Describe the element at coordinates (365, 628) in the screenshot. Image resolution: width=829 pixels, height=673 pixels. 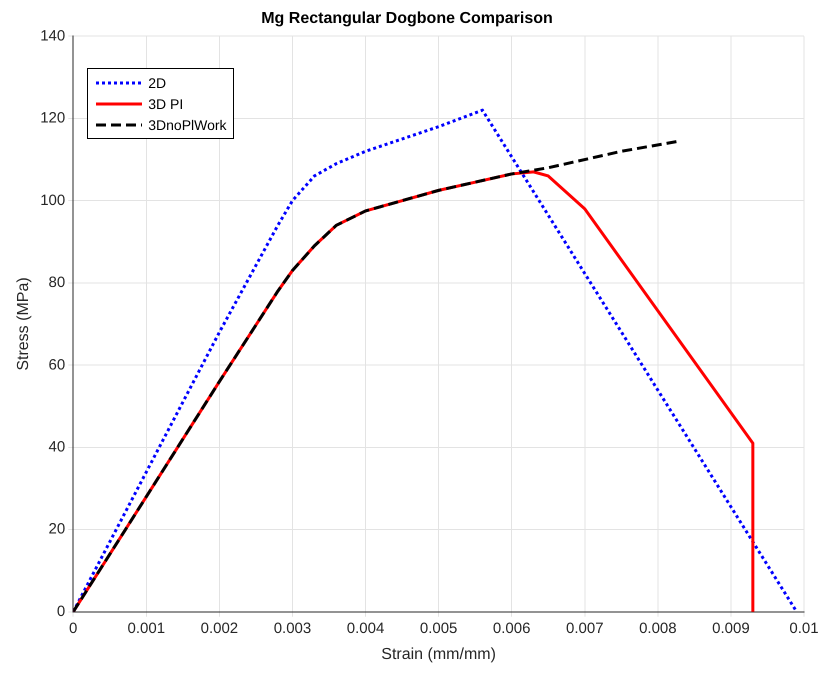
I see `x-tick-label: 0.004` at that location.